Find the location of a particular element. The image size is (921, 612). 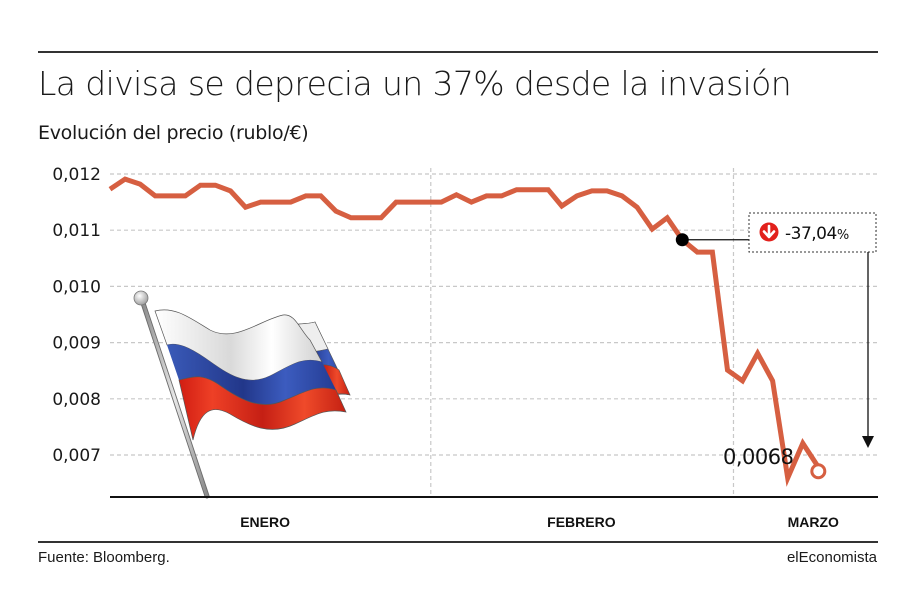

chart-subtitle: Evolución del precio (rublo/€) is located at coordinates (173, 133).